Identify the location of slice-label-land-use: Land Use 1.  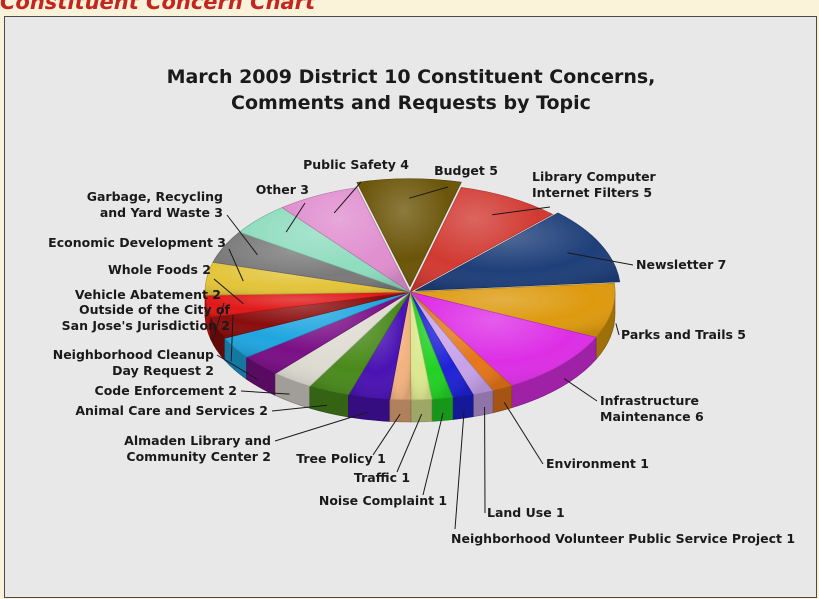
(526, 512).